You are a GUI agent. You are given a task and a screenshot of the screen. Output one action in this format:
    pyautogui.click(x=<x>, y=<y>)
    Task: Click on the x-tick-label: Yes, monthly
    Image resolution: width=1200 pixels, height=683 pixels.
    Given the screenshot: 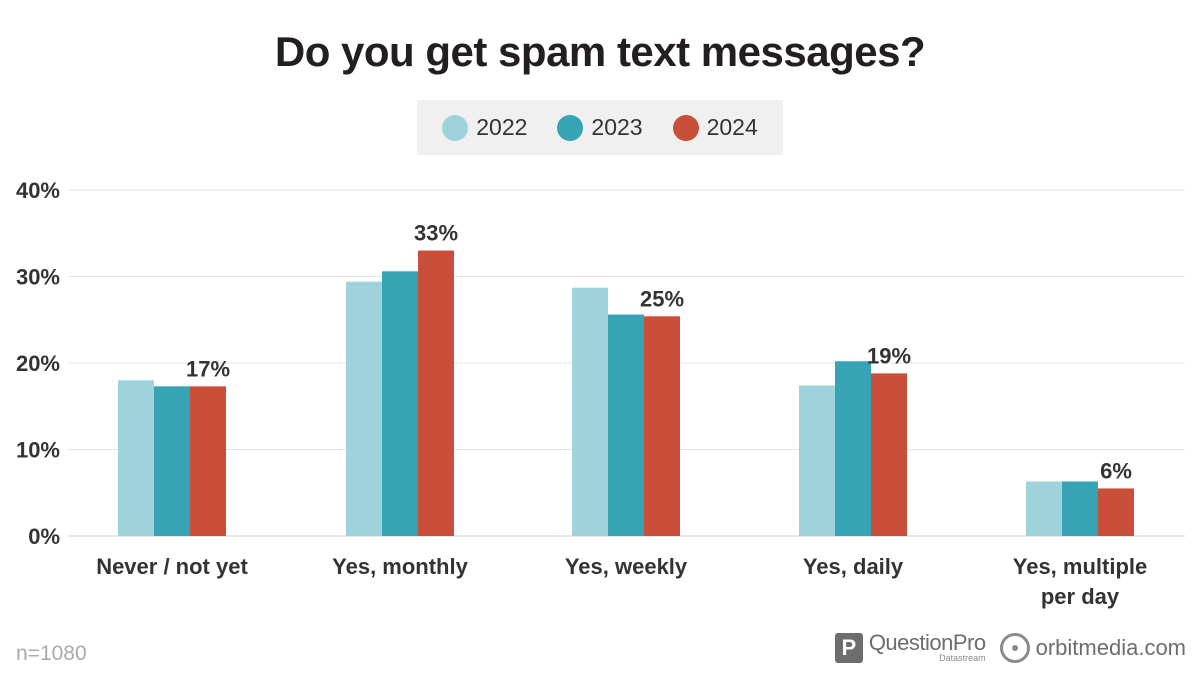 What is the action you would take?
    pyautogui.click(x=400, y=566)
    